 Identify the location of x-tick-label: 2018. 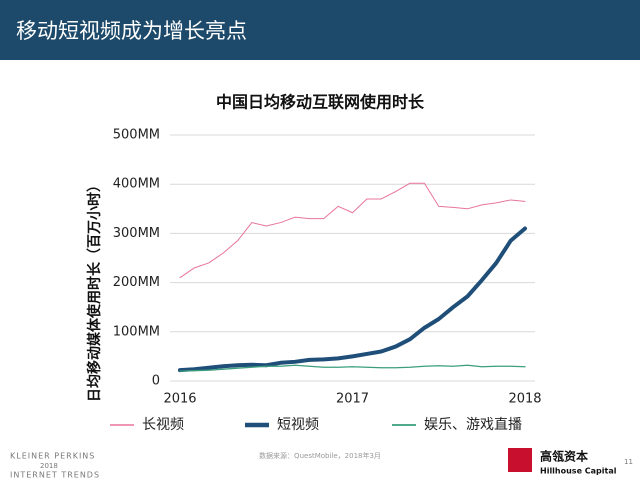
(524, 399).